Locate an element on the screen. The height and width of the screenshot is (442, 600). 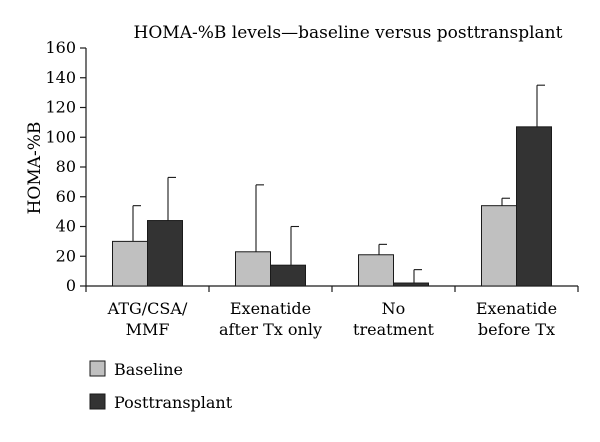
x-category-label: Exenatide before Tx is located at coordinates (516, 319).